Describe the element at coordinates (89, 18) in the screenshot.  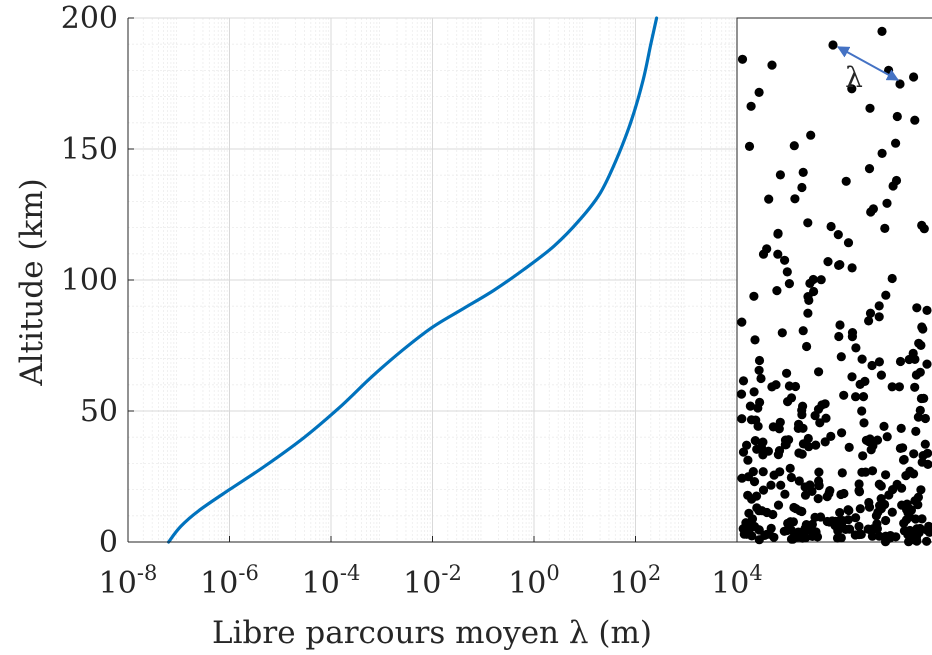
I see `y-tick-label: 200` at that location.